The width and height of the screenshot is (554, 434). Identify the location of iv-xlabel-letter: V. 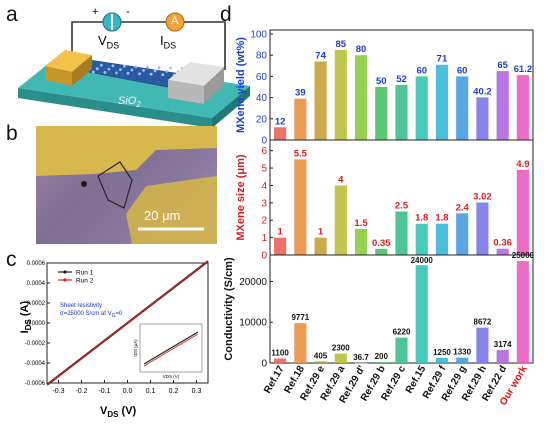
(104, 411).